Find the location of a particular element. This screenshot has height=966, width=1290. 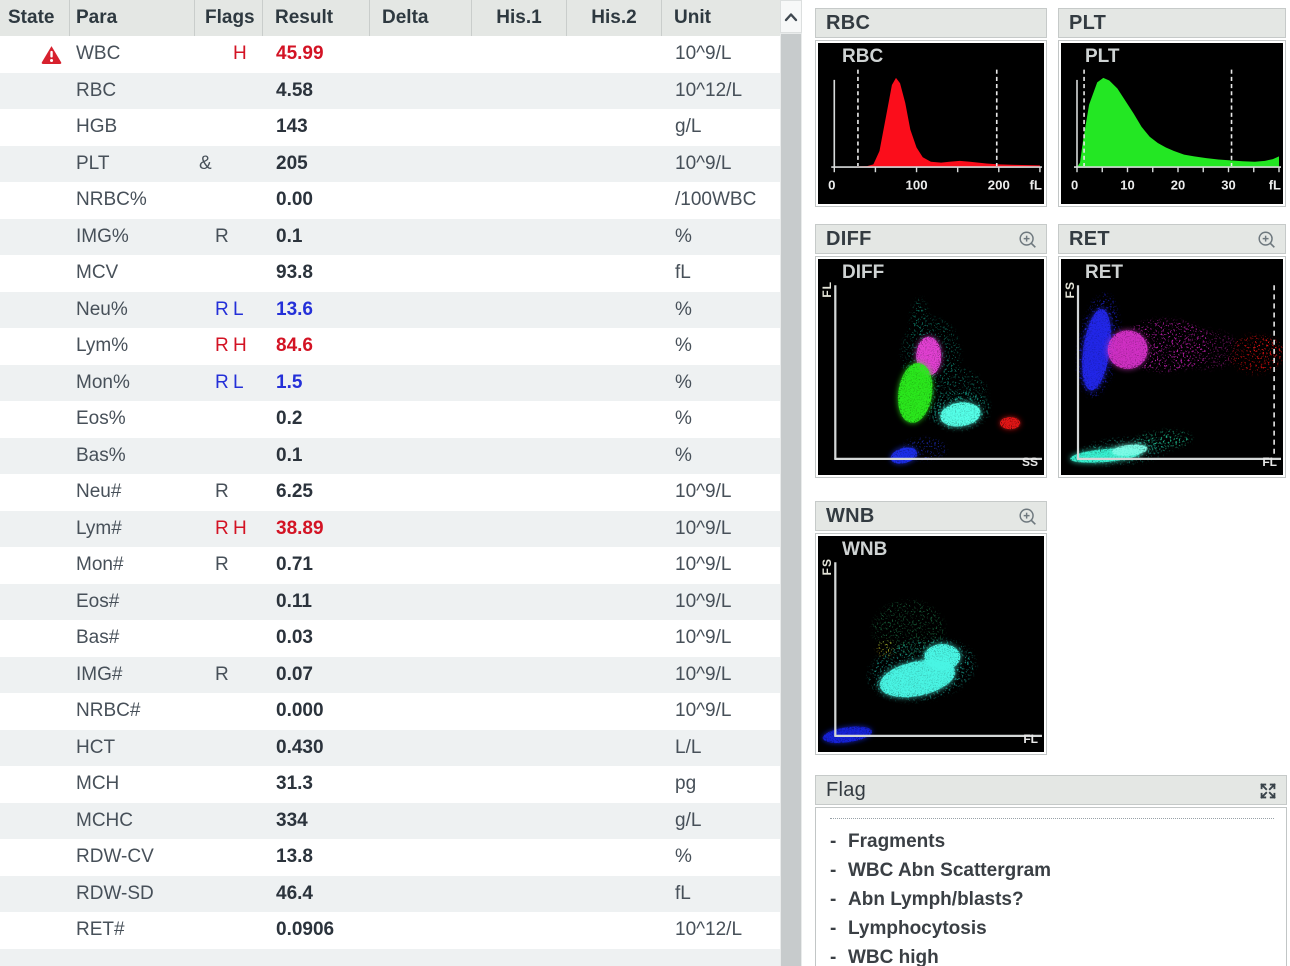

flag-panel-title: Flag is located at coordinates (846, 789).